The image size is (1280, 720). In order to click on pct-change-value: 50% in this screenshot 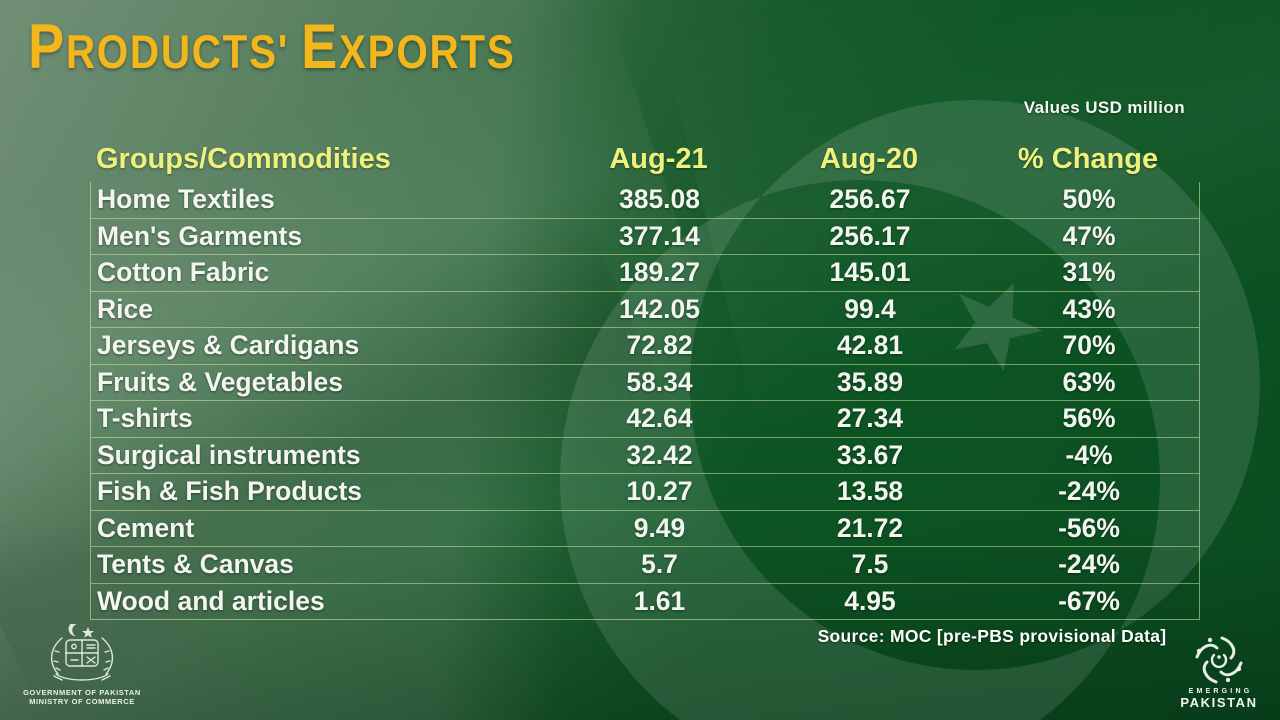, I will do `click(1089, 199)`.